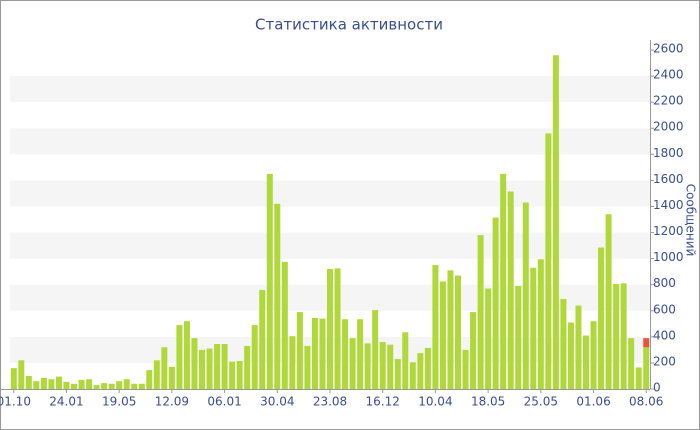  I want to click on y-tick-label: 2200, so click(668, 101).